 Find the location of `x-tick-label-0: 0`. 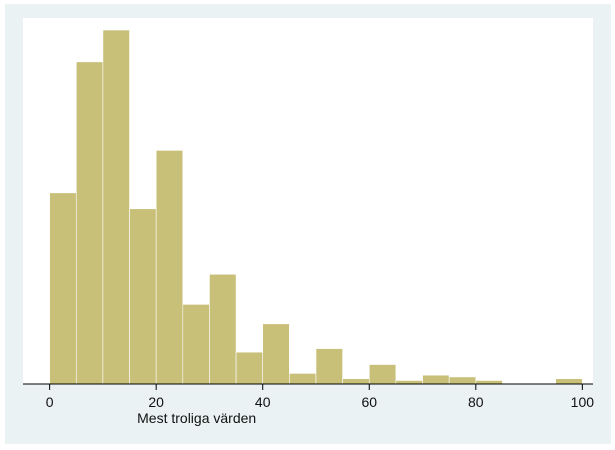

x-tick-label-0: 0 is located at coordinates (50, 402).